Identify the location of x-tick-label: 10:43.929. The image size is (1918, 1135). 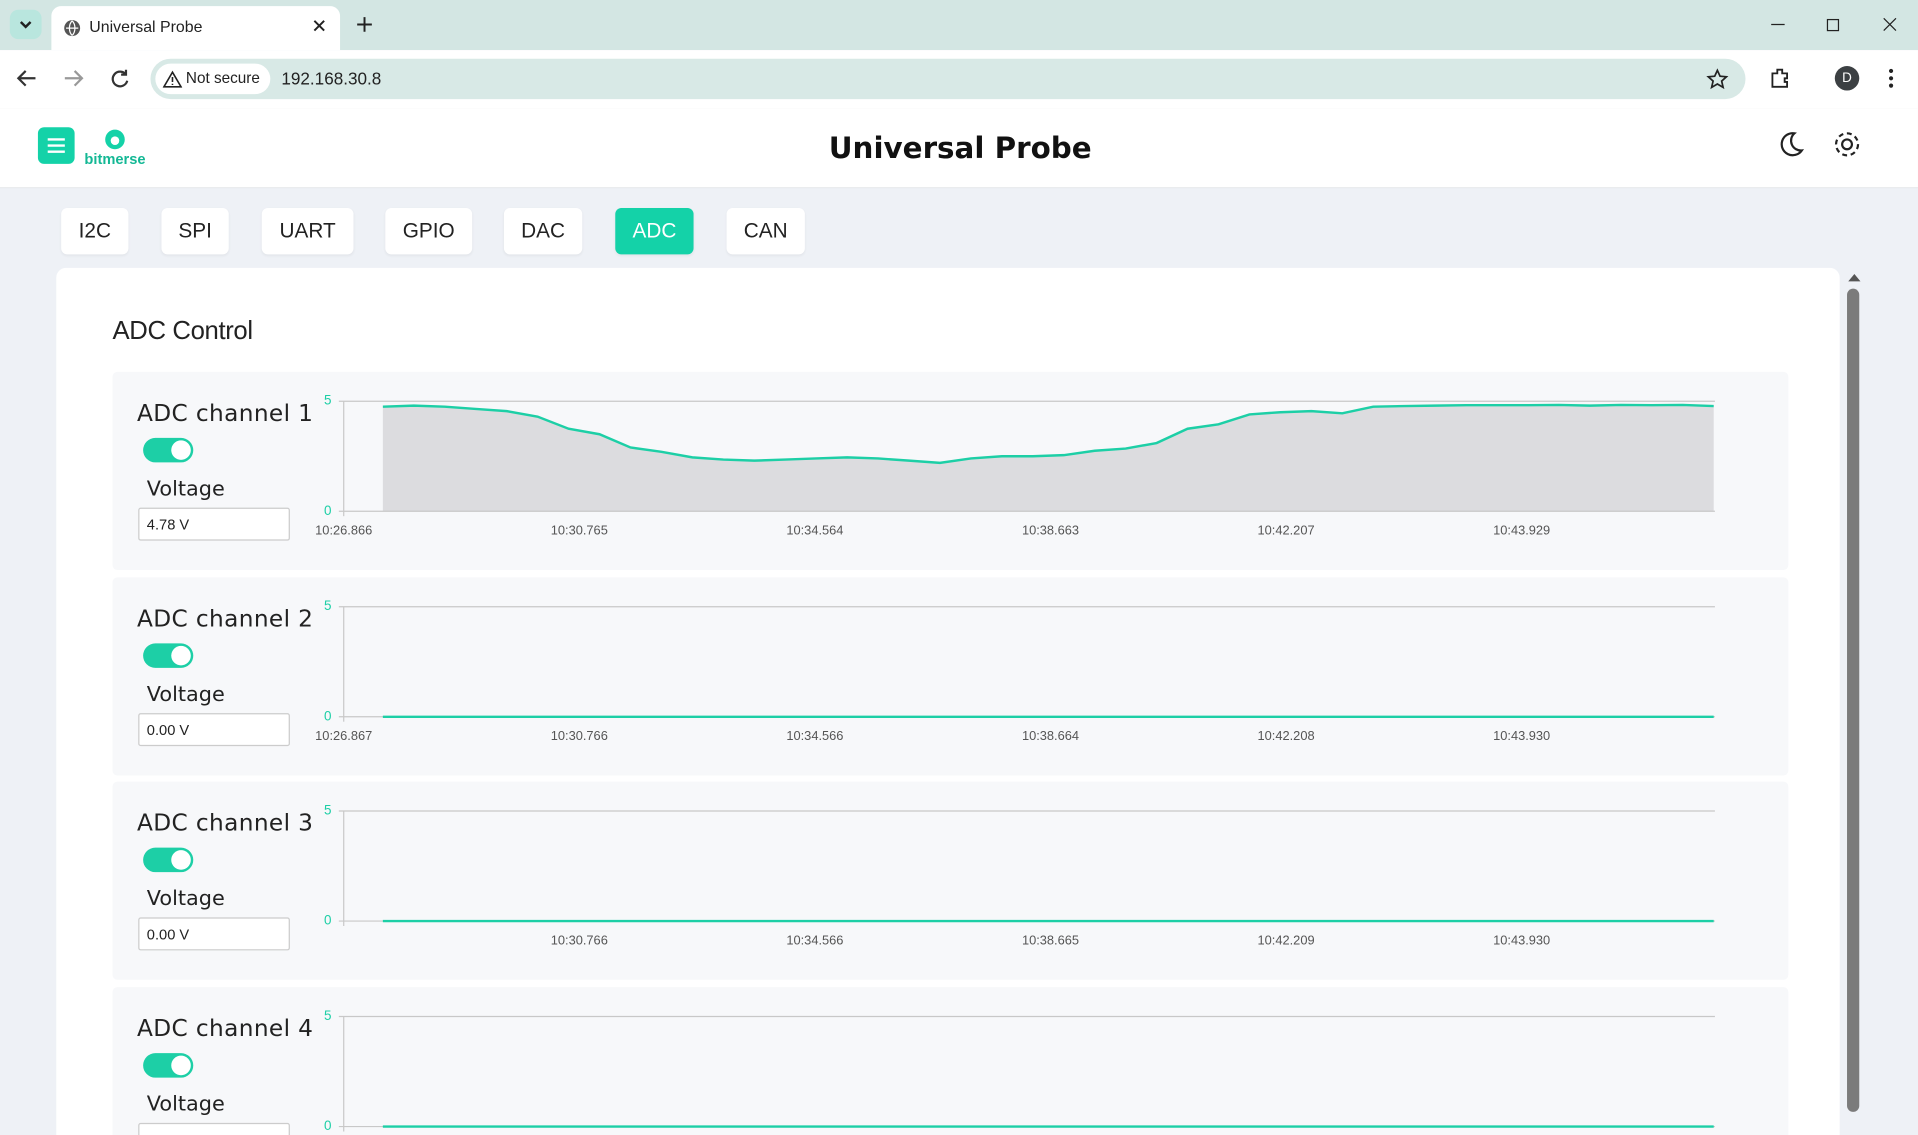
(1521, 530).